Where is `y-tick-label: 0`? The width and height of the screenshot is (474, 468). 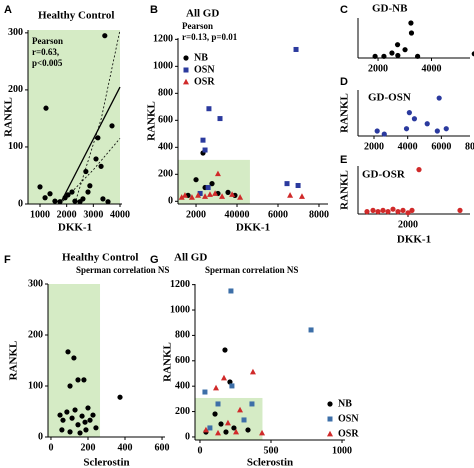
y-tick-label: 0 is located at coordinates (170, 201).